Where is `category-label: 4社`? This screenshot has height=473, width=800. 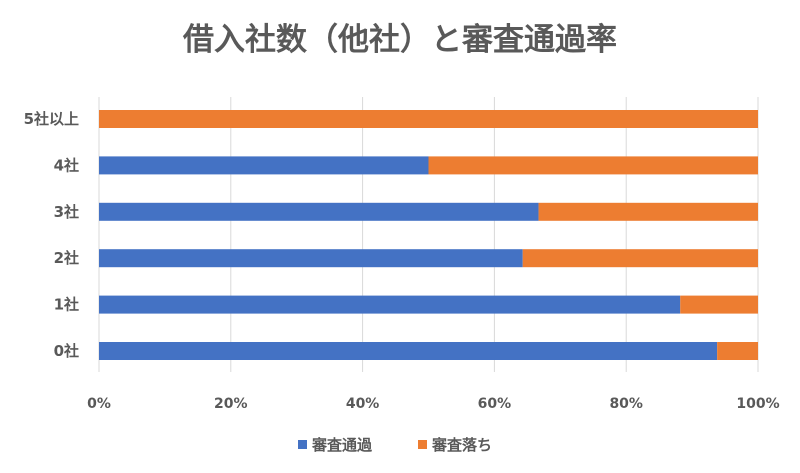 category-label: 4社 is located at coordinates (66, 165).